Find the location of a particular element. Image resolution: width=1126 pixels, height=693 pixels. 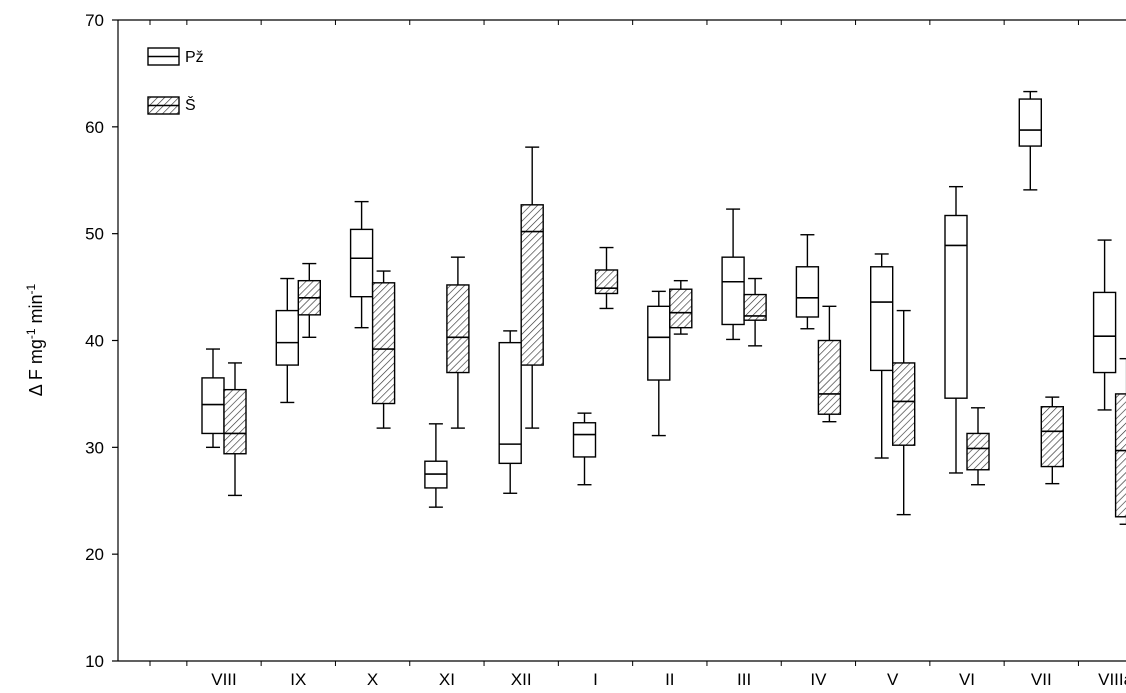

legend: Pž Š is located at coordinates (175, 81).